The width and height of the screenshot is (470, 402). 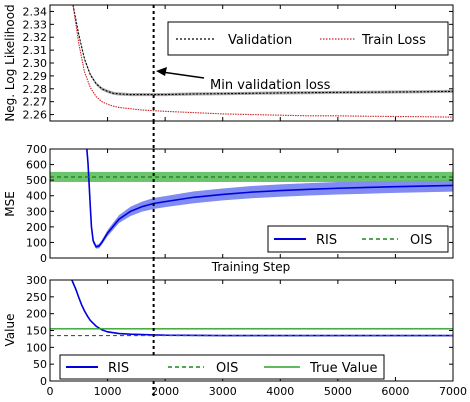 What do you see at coordinates (36, 331) in the screenshot?
I see `y-tick-label: 150` at bounding box center [36, 331].